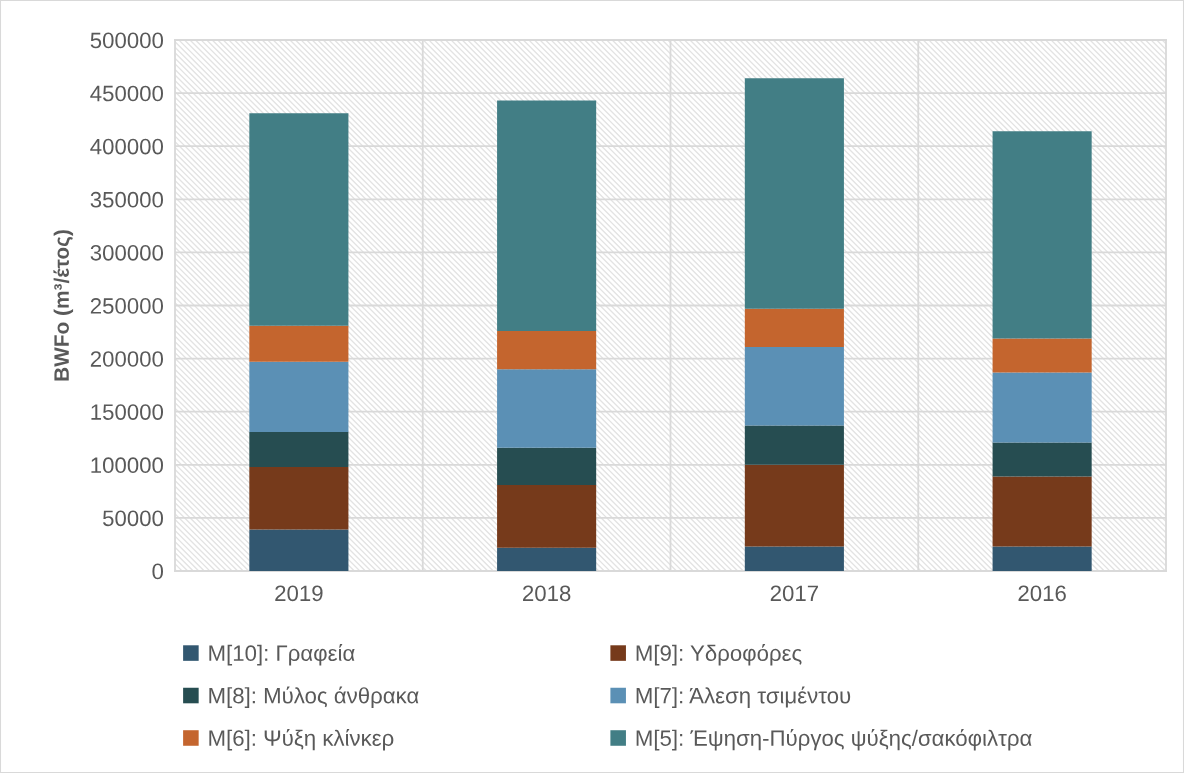 The image size is (1184, 773). What do you see at coordinates (127, 146) in the screenshot?
I see `y-tick-label: 400000` at bounding box center [127, 146].